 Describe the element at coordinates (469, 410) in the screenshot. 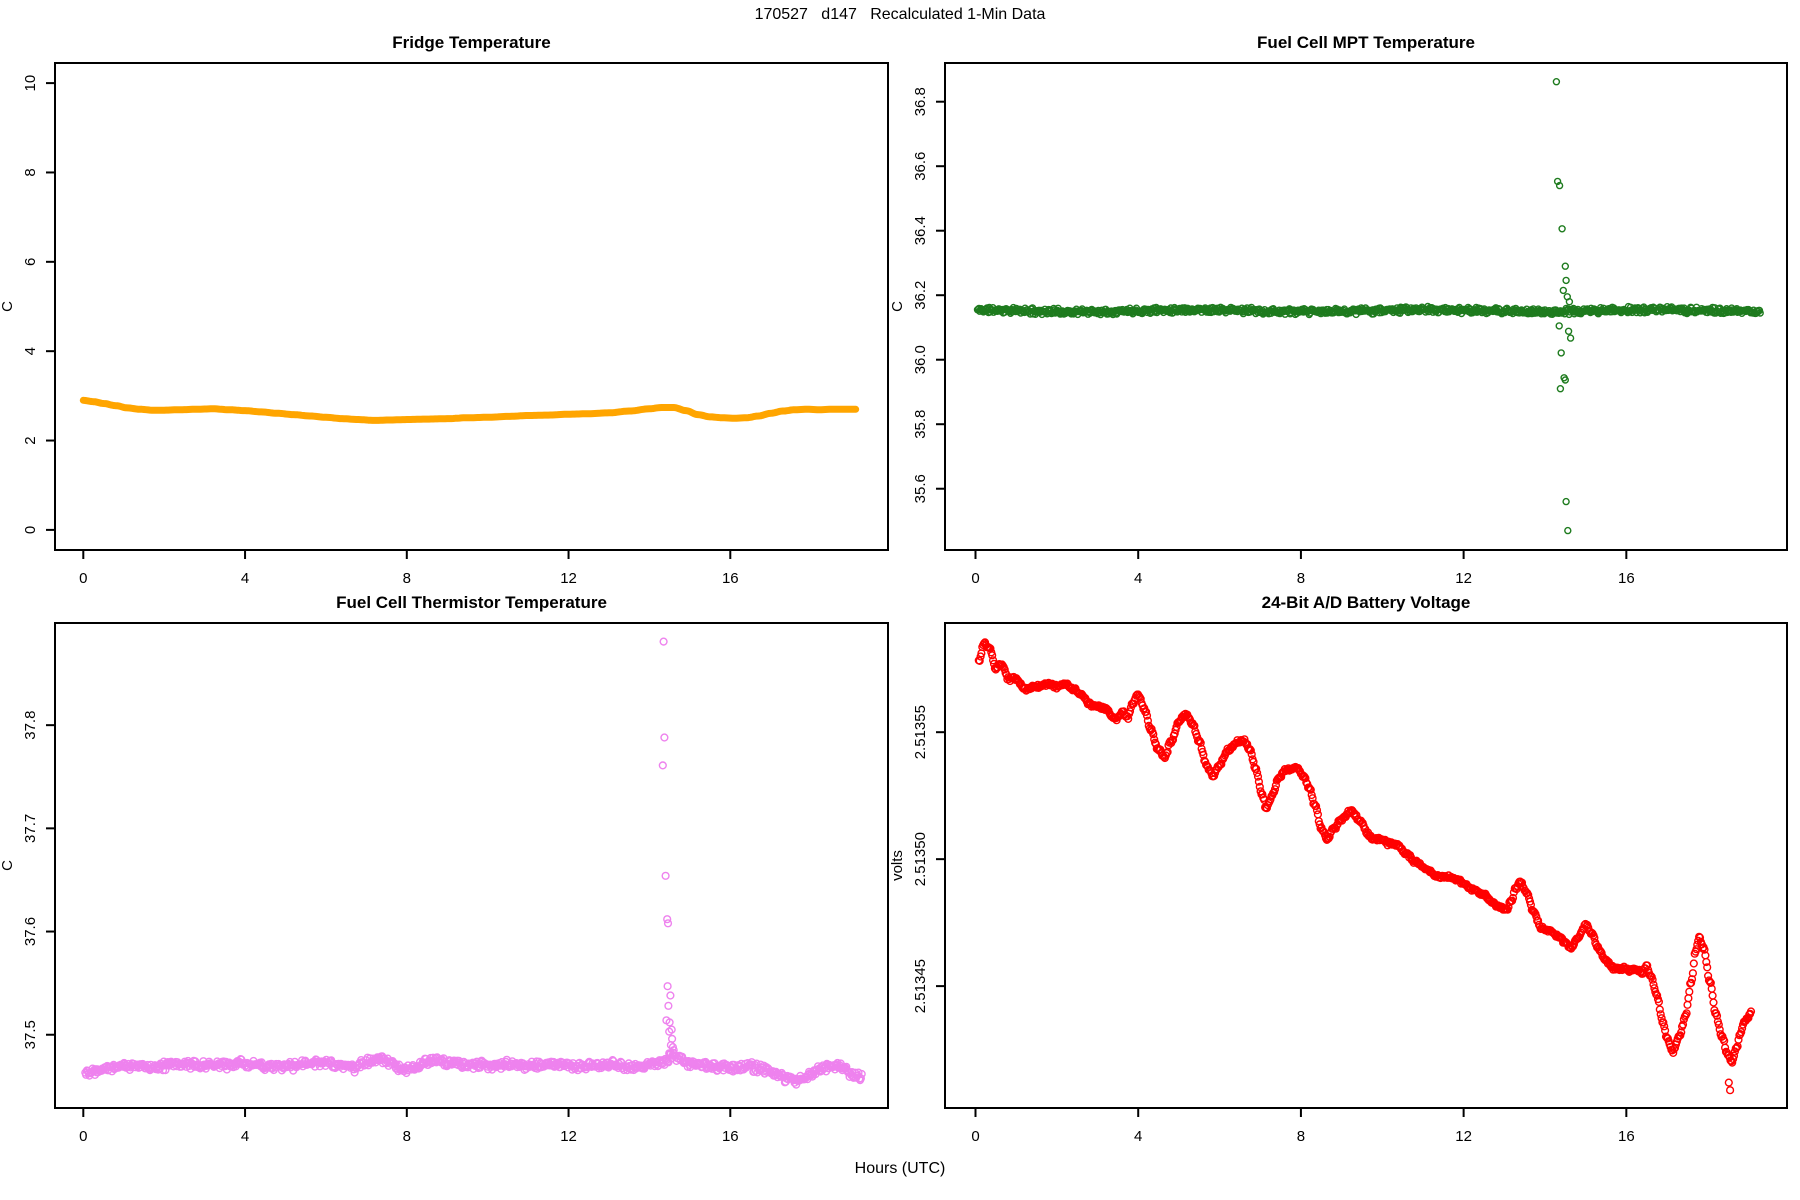

I see `series-line` at that location.